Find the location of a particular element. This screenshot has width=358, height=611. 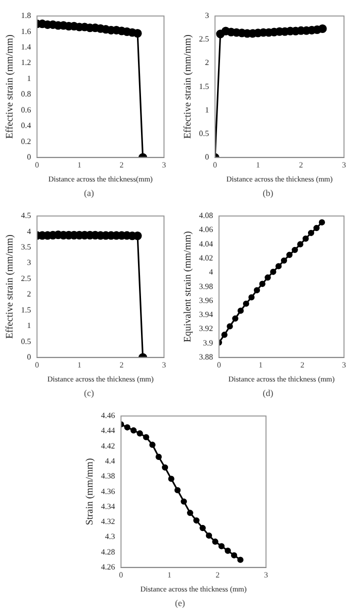

y-tick-label: 4.32 is located at coordinates (108, 521).